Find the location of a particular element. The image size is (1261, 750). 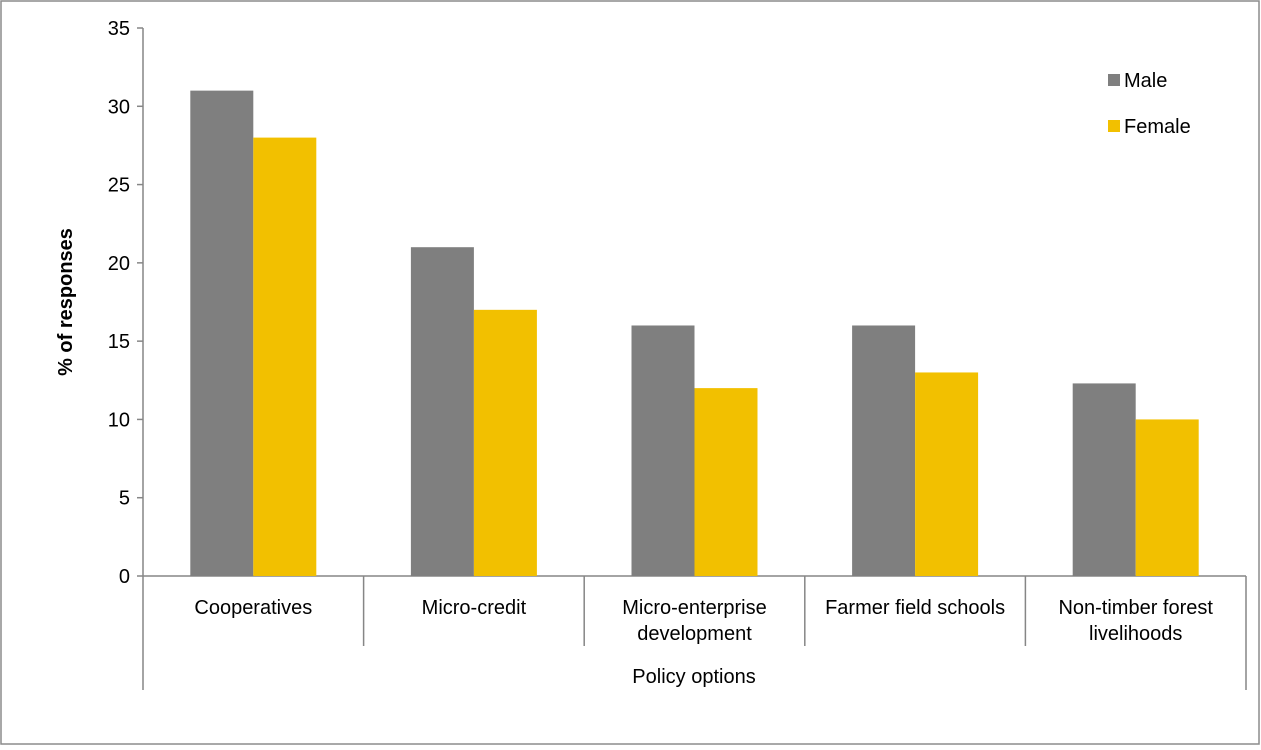

y-tick-label: 20 is located at coordinates (119, 264).